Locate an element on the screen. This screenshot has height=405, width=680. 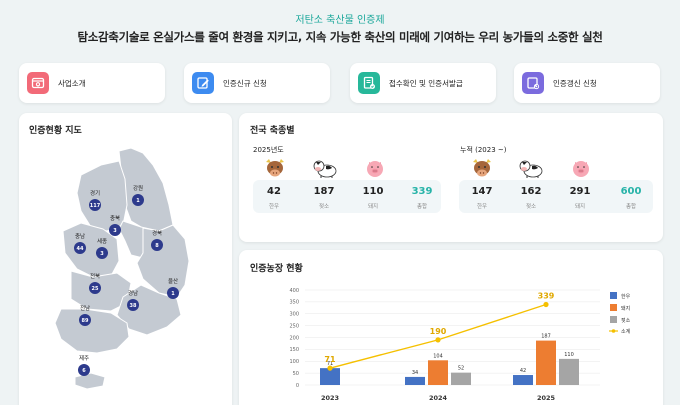
menu-label: 사업소개 is located at coordinates (72, 83).